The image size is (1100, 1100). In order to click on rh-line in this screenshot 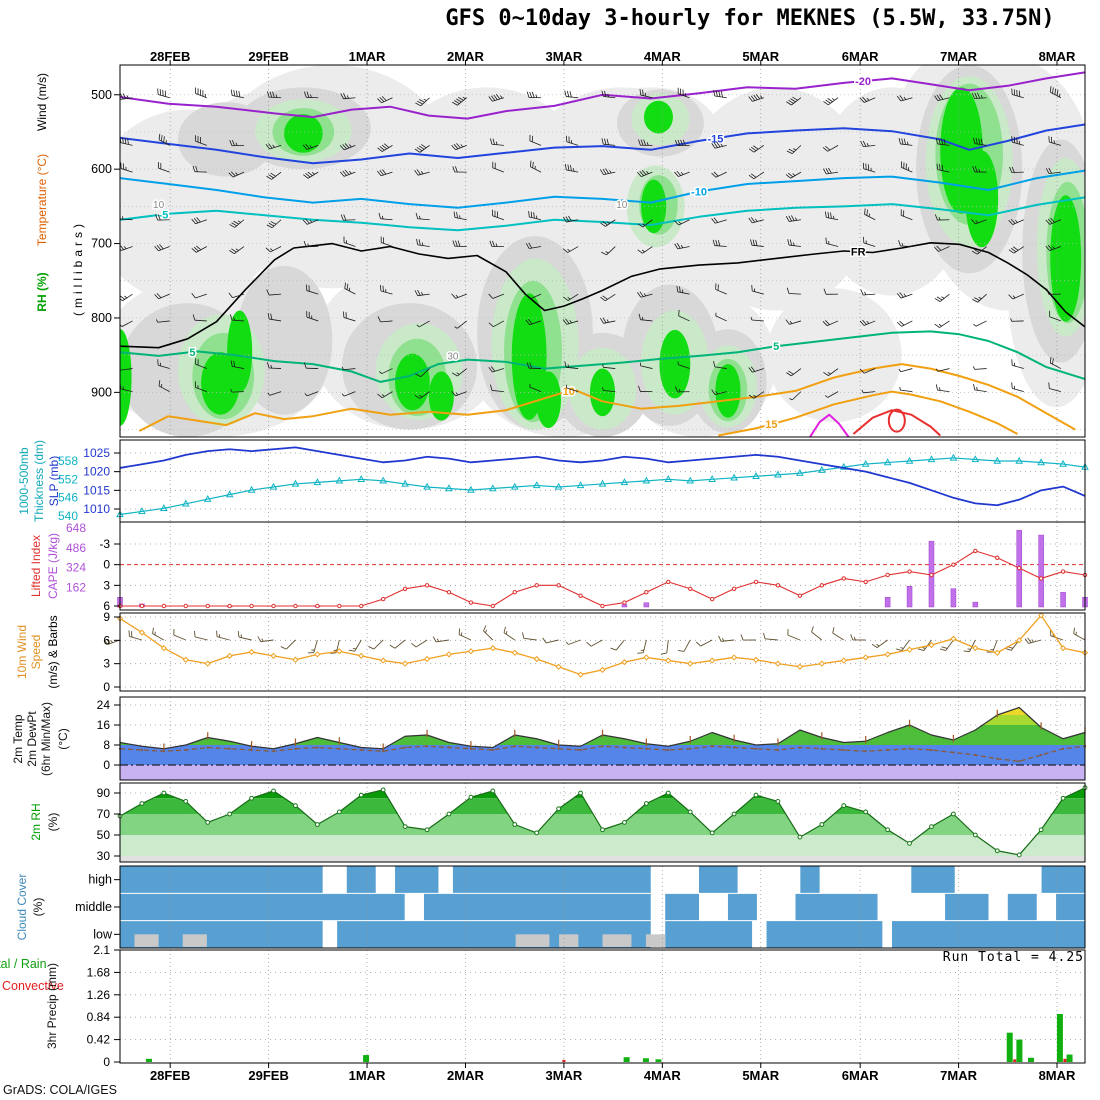, I will do `click(602, 821)`.